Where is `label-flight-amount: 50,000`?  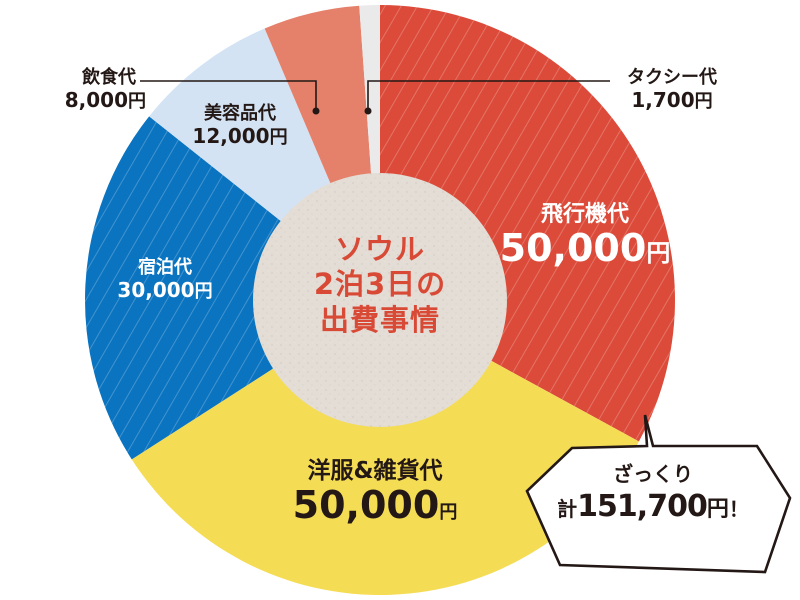
label-flight-amount: 50,000 is located at coordinates (573, 248).